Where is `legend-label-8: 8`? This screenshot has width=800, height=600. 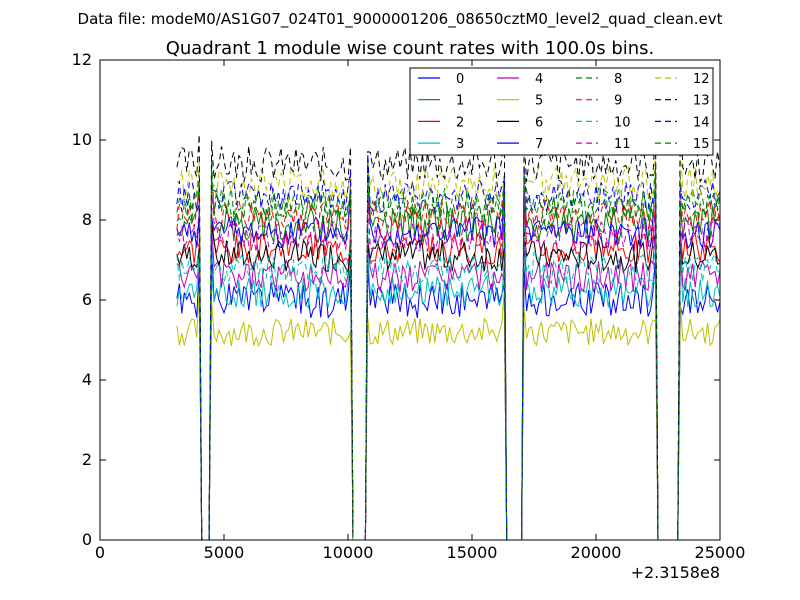
legend-label-8: 8 is located at coordinates (618, 79).